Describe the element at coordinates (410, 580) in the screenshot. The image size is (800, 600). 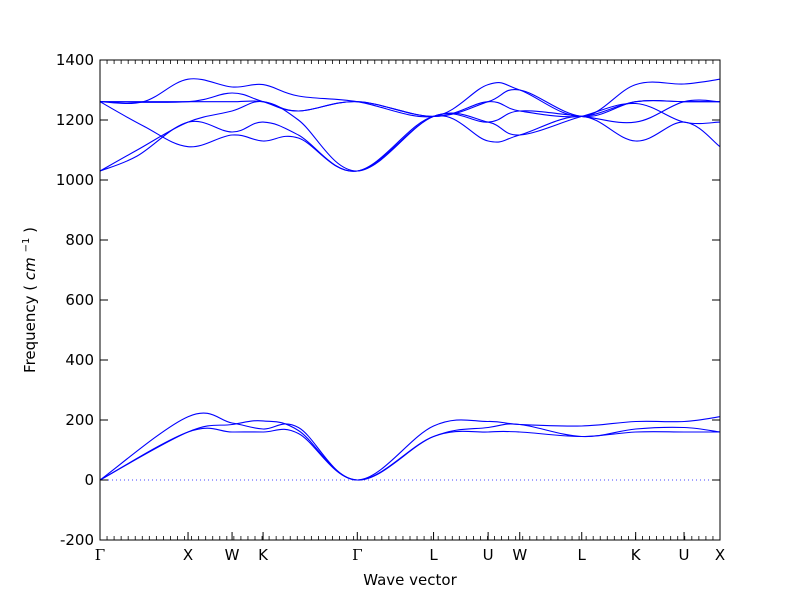
I see `x-axis-label: Wave vector` at that location.